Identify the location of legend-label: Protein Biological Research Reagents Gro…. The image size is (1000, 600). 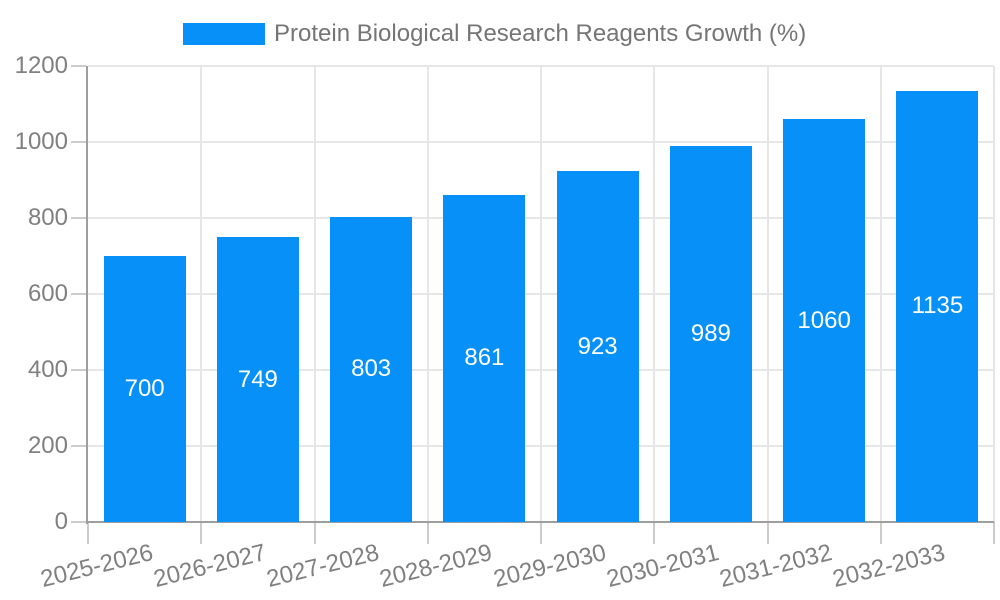
(540, 33).